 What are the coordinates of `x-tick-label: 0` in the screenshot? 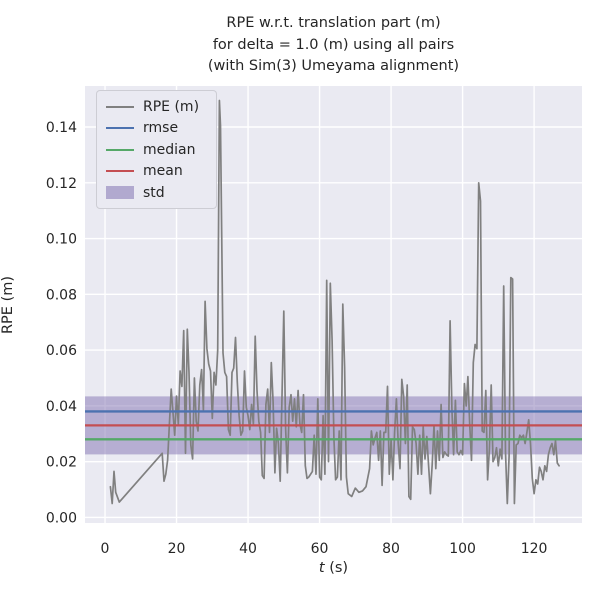 It's located at (105, 549).